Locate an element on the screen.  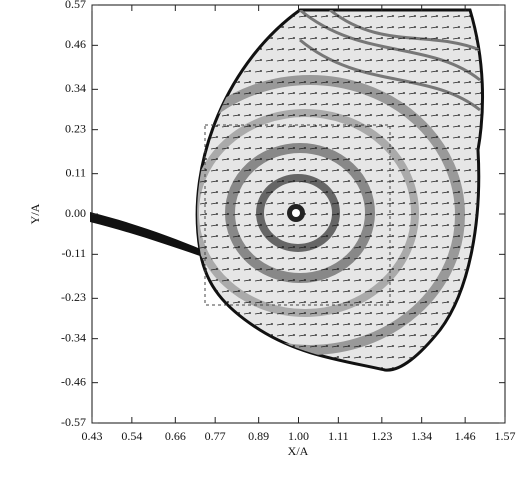
x-tick-label: 1.34 is located at coordinates (421, 436).